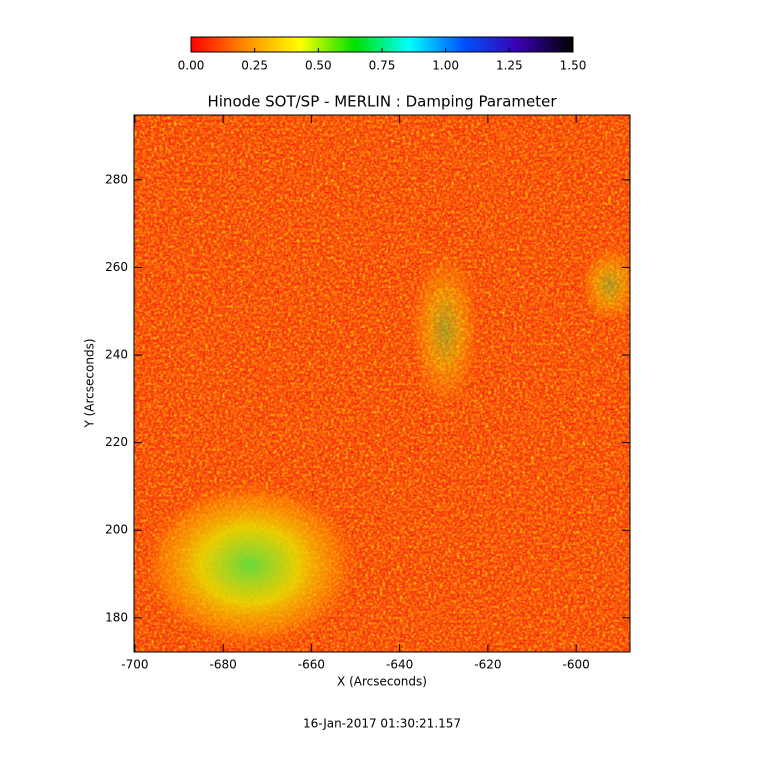 This screenshot has width=764, height=768. What do you see at coordinates (116, 179) in the screenshot?
I see `y-tick-label: 280` at bounding box center [116, 179].